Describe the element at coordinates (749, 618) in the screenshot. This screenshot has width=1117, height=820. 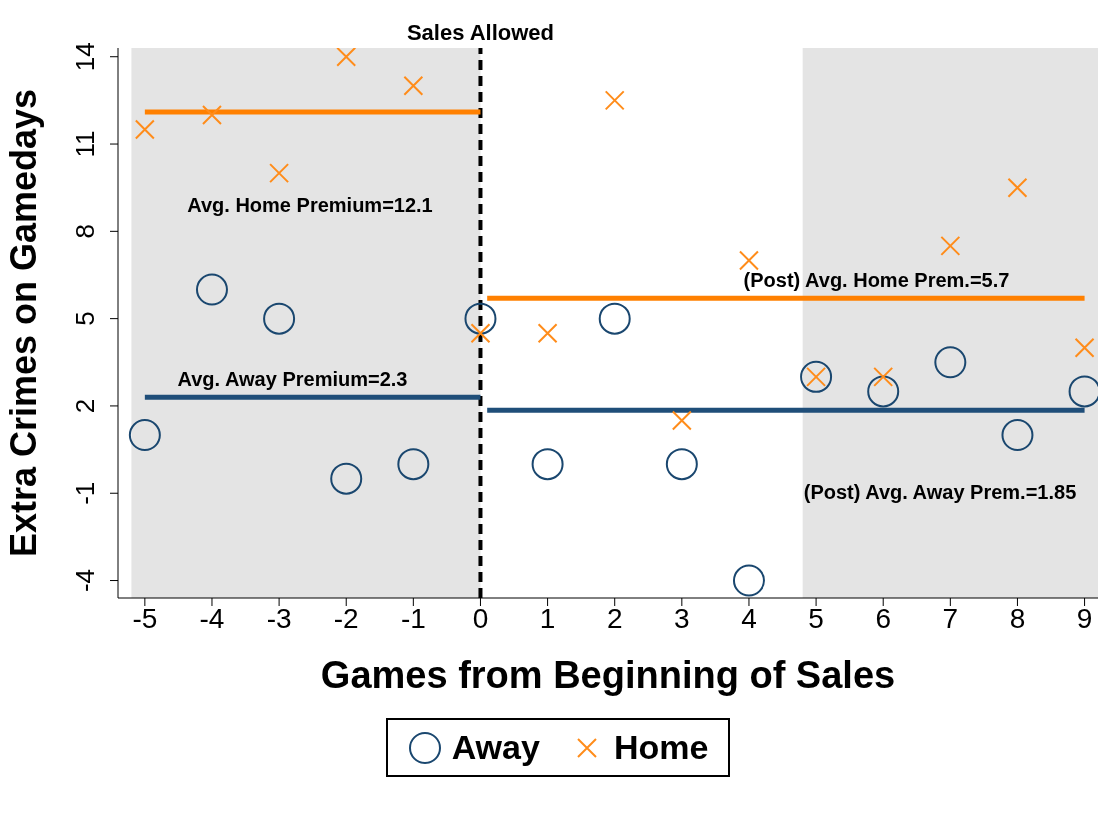
I see `x-tick-label: 4` at that location.